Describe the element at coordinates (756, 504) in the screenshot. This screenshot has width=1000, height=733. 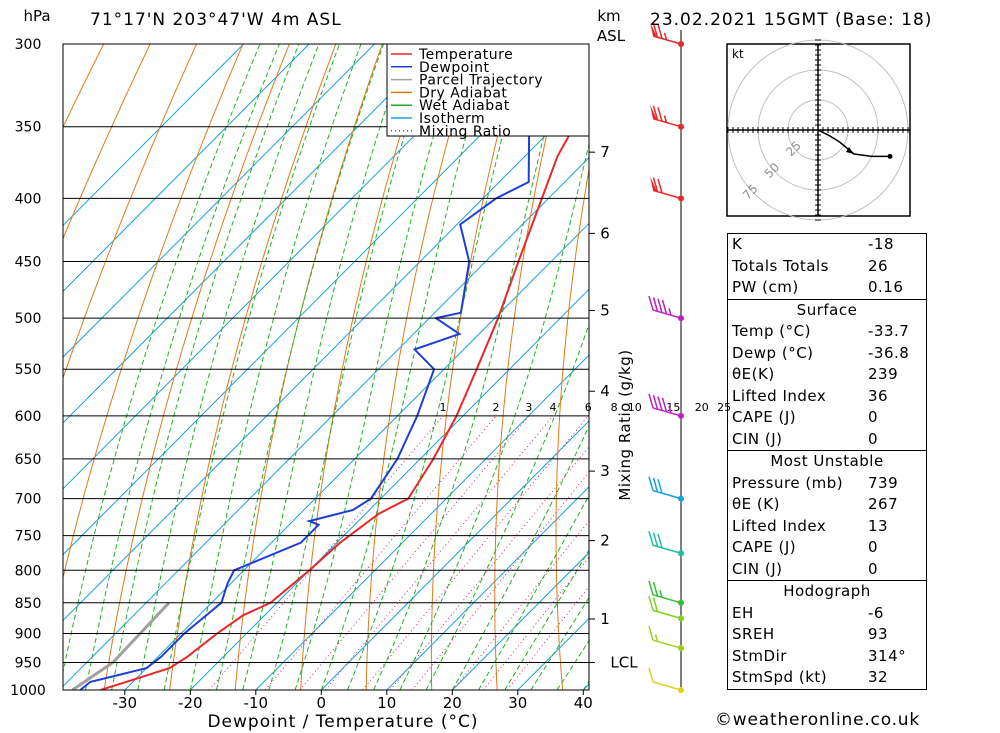
I see `mu-theta-label: θE (K)` at that location.